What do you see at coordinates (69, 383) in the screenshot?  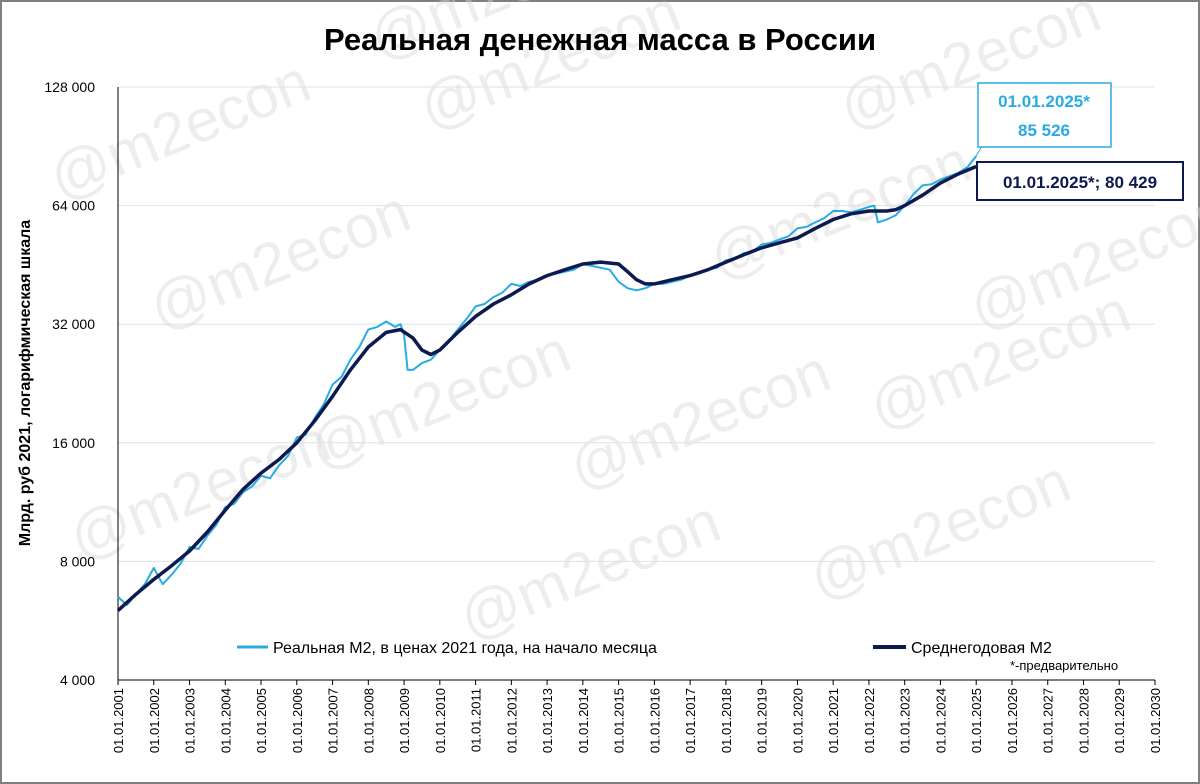 I see `y-axis-ticks: 4 000 8 000 16 000 32 000 64 000 128 000` at bounding box center [69, 383].